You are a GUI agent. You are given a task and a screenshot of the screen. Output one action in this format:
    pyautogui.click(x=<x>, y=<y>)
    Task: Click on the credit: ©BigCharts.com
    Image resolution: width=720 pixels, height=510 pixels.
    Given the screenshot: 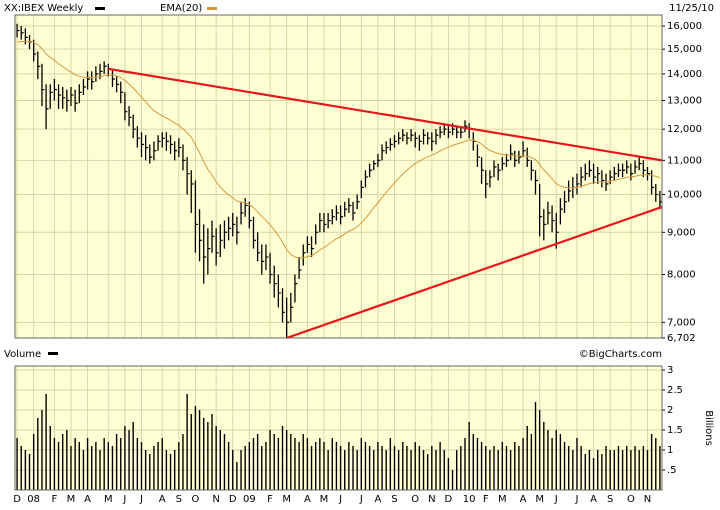 What is the action you would take?
    pyautogui.click(x=620, y=354)
    